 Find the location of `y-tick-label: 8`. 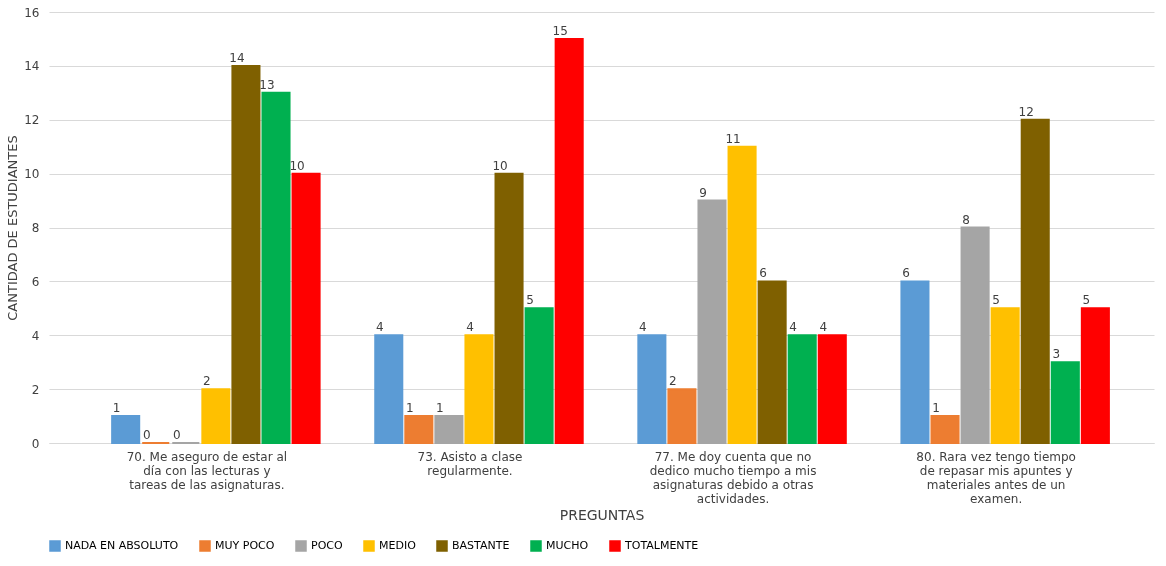

y-tick-label: 8 is located at coordinates (35, 228).